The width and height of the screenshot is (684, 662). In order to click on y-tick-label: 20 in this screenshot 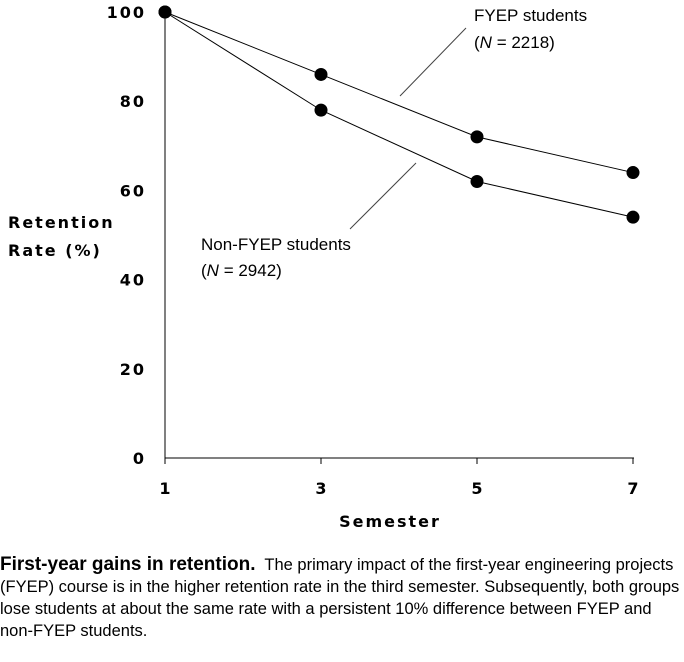, I will do `click(133, 369)`.